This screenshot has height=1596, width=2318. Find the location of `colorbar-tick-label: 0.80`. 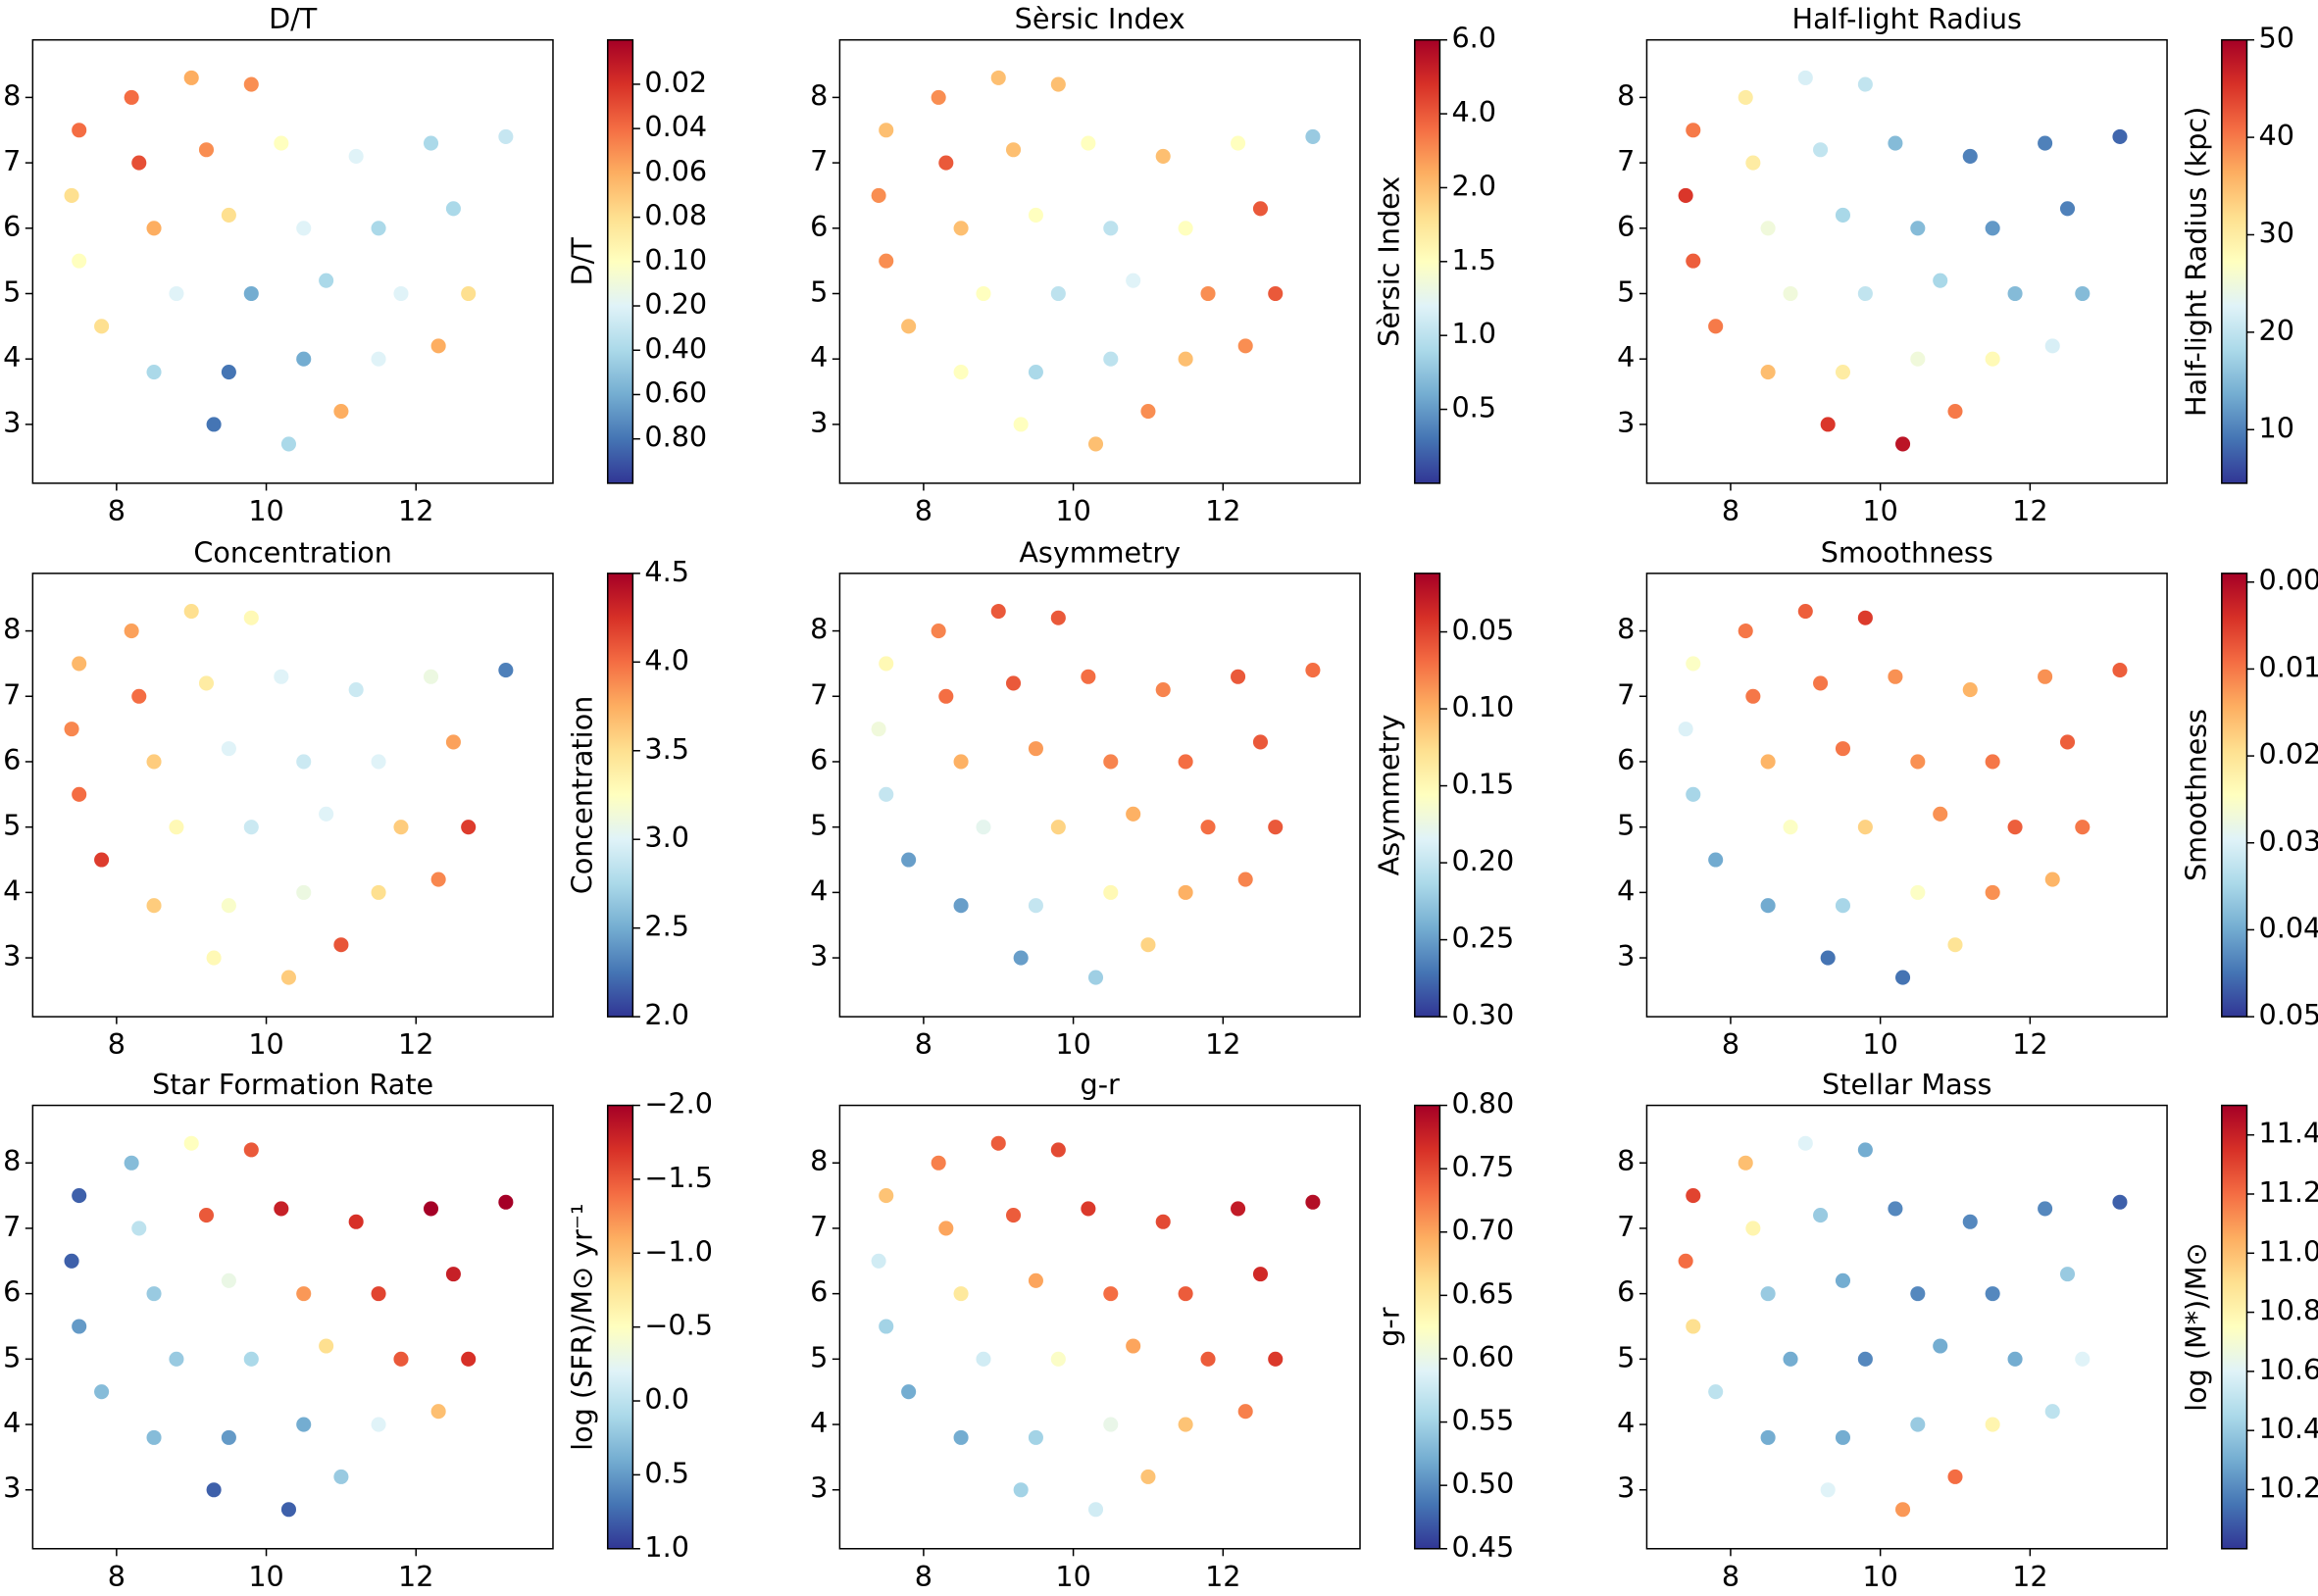

colorbar-tick-label: 0.80 is located at coordinates (1482, 1104).